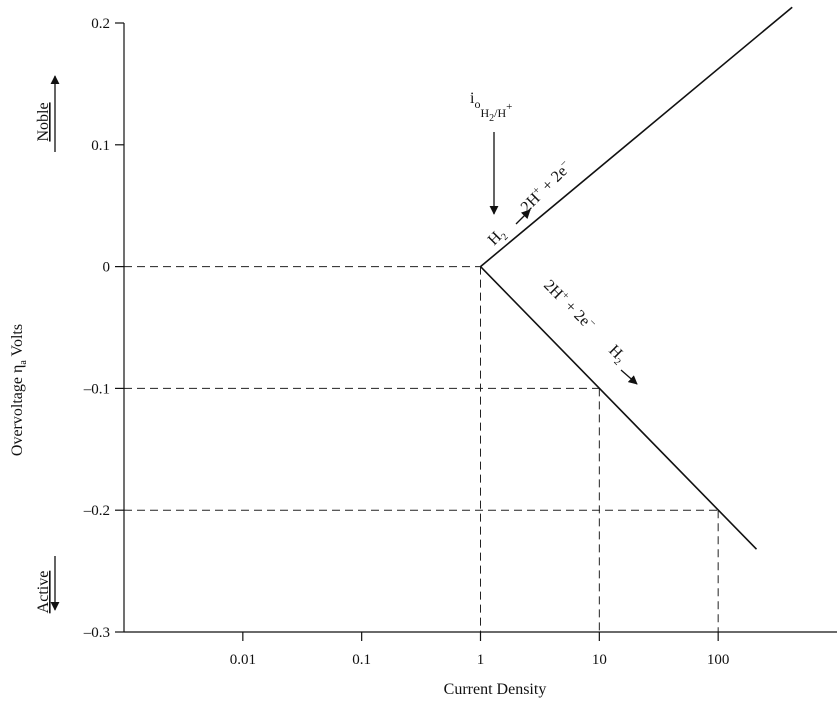 Image resolution: width=837 pixels, height=705 pixels. What do you see at coordinates (43, 121) in the screenshot?
I see `noble-label: Noble` at bounding box center [43, 121].